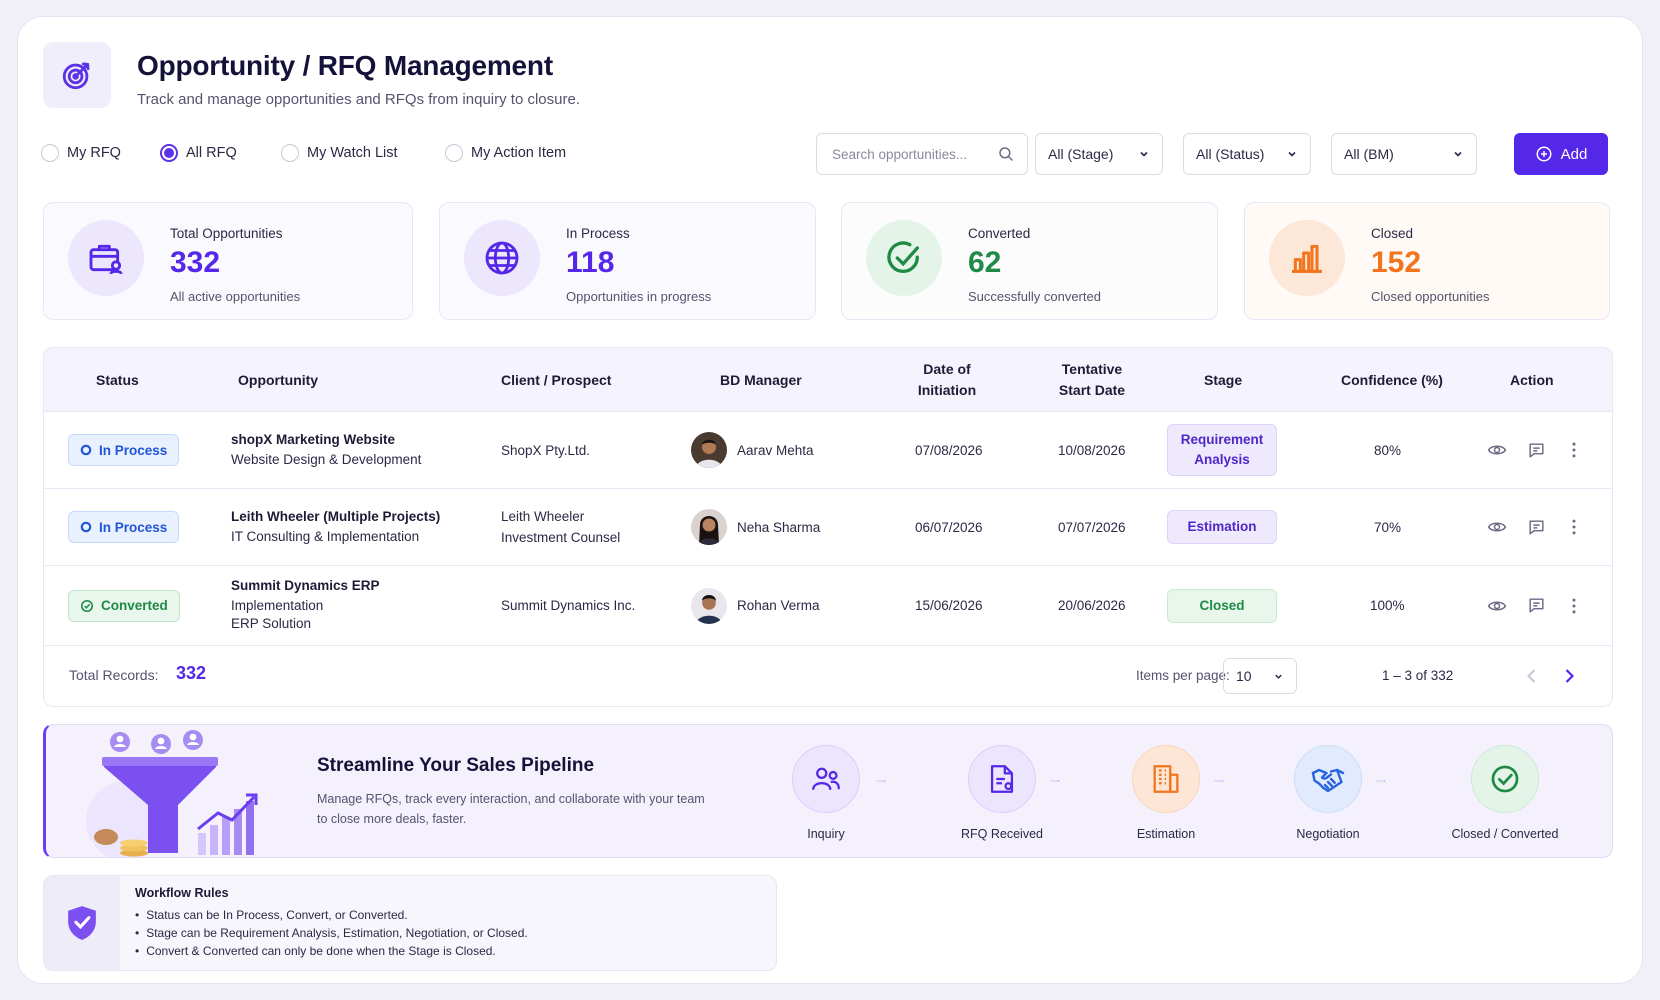  I want to click on stat-card-closed: Closed 152 Closed opportunities, so click(1427, 261).